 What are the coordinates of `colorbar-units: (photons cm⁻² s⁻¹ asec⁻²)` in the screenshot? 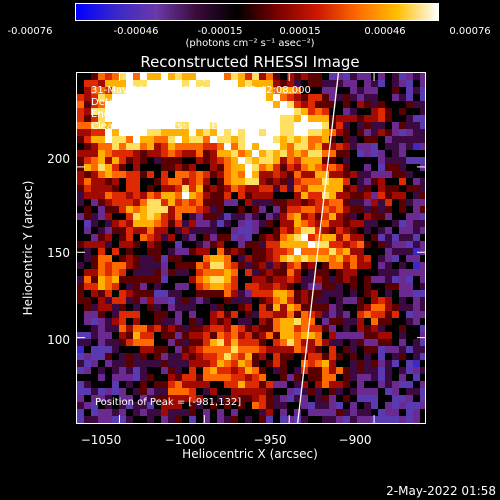 It's located at (250, 43).